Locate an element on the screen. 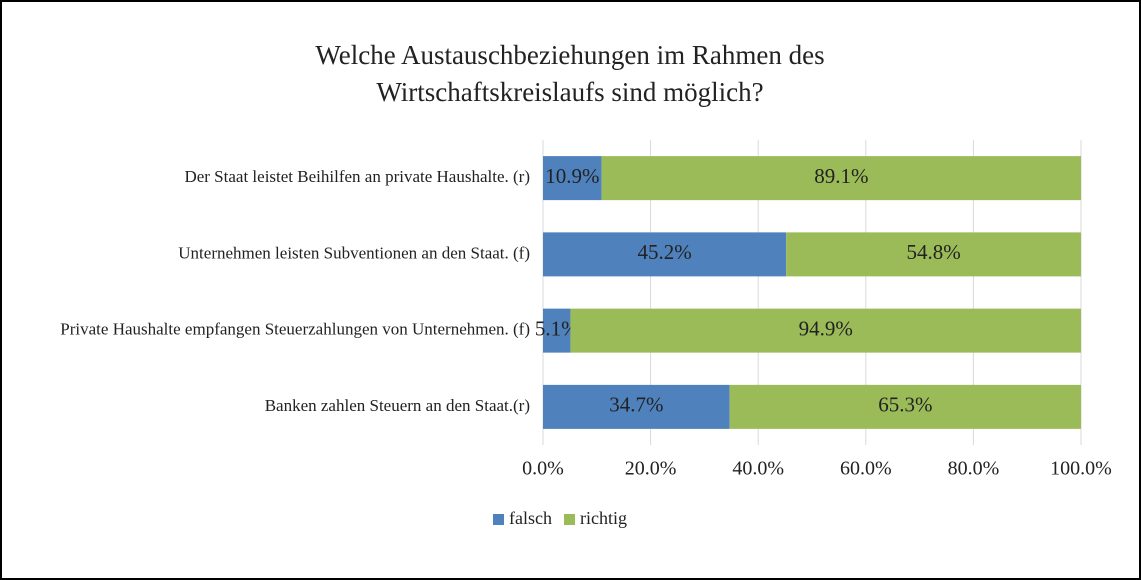 This screenshot has width=1141, height=580. x-tick-label: 20.0% is located at coordinates (651, 469).